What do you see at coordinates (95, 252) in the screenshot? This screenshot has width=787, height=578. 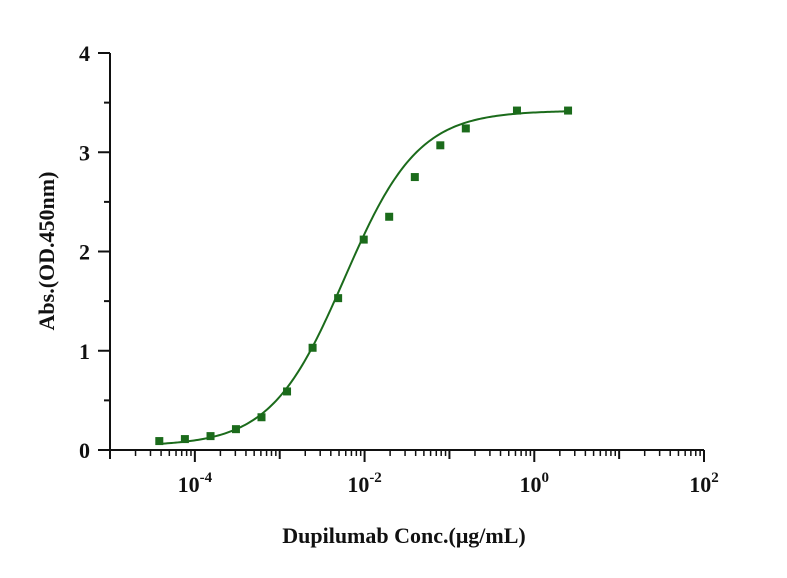 I see `y-axis: 0 1 2 3 4` at bounding box center [95, 252].